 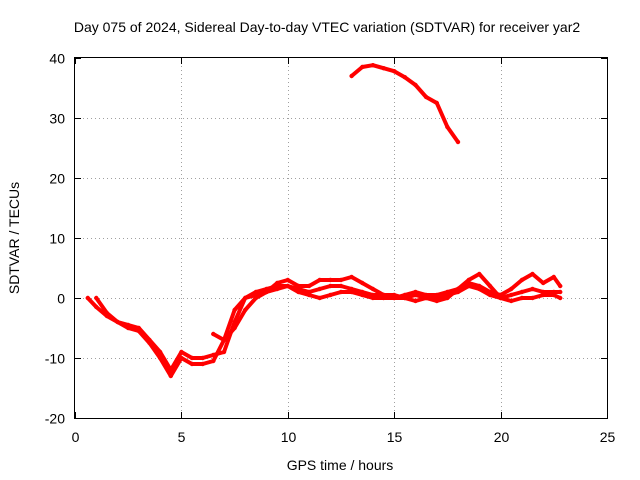 What do you see at coordinates (182, 437) in the screenshot?
I see `x-tick-label: 5` at bounding box center [182, 437].